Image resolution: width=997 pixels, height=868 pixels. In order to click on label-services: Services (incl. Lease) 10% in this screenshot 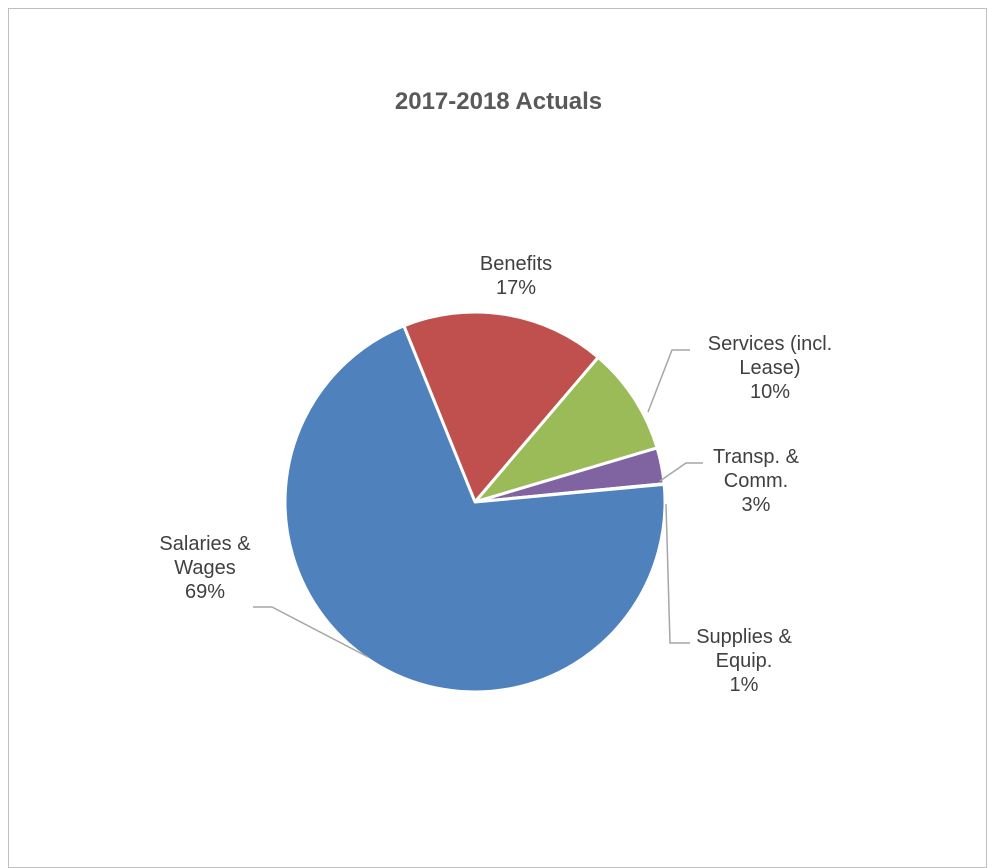, I will do `click(770, 368)`.